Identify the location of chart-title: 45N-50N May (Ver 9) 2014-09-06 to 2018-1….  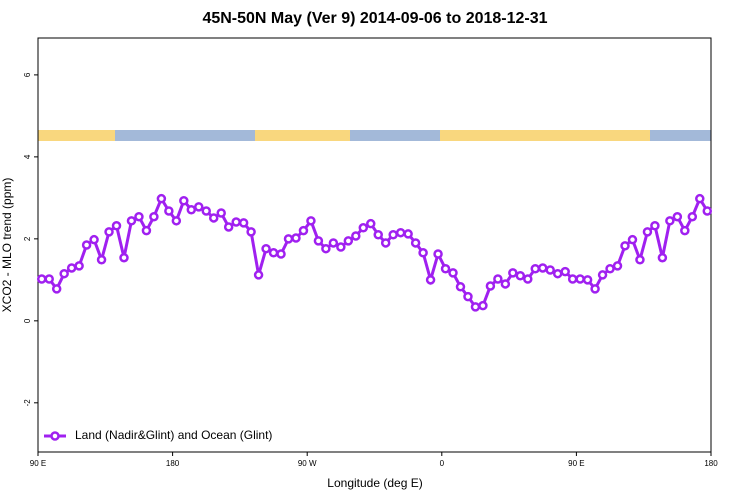
(374, 18).